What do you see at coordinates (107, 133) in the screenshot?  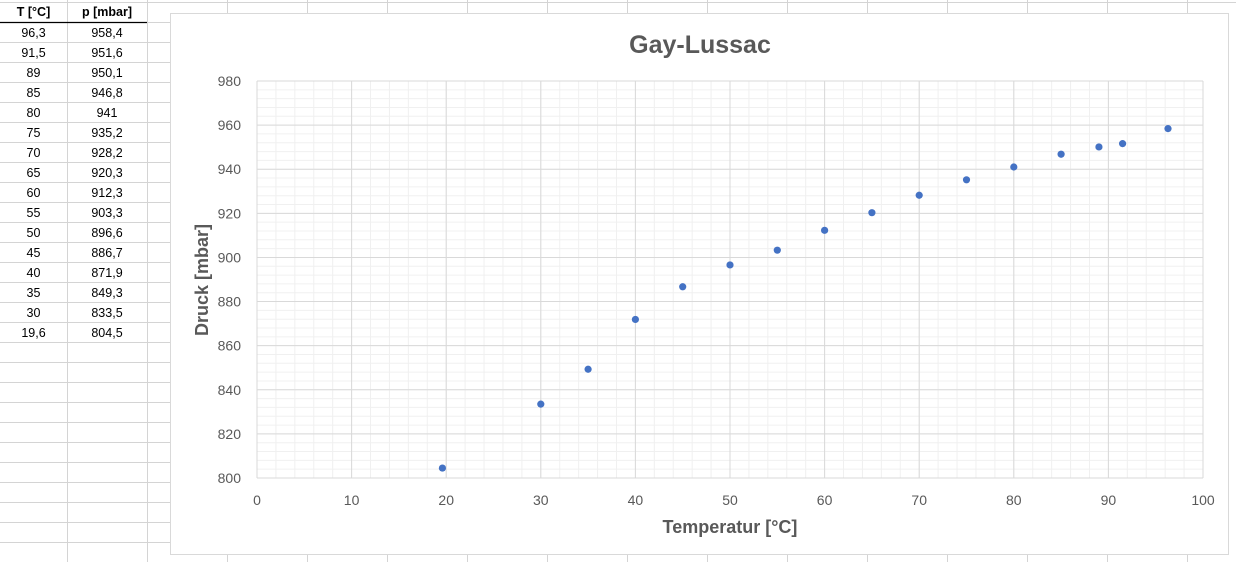 I see `cell-pressure: 935,2` at bounding box center [107, 133].